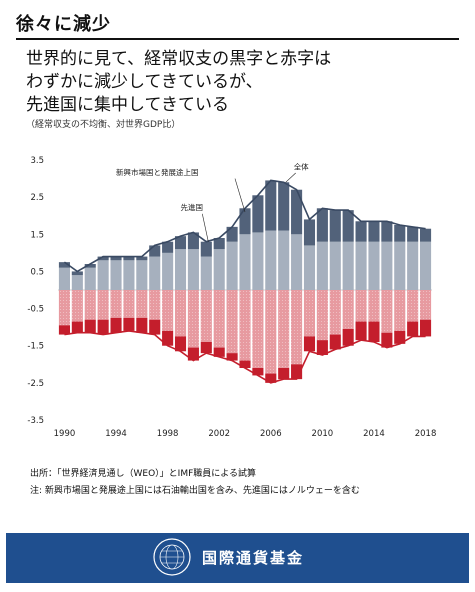  What do you see at coordinates (301, 166) in the screenshot?
I see `annotation-total: 全体` at bounding box center [301, 166].